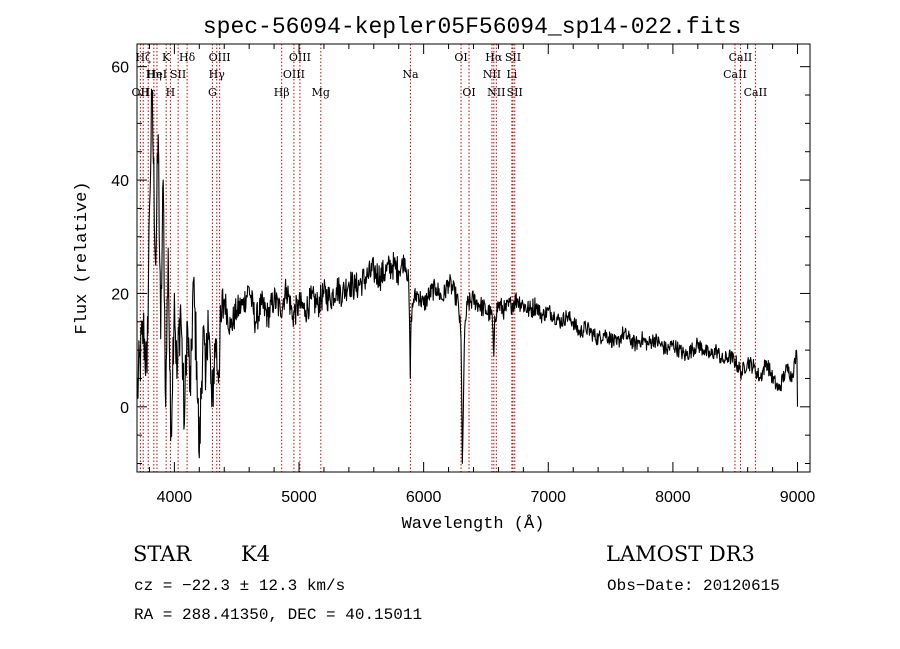 The image size is (900, 649). I want to click on line-marker-label: H, so click(171, 92).